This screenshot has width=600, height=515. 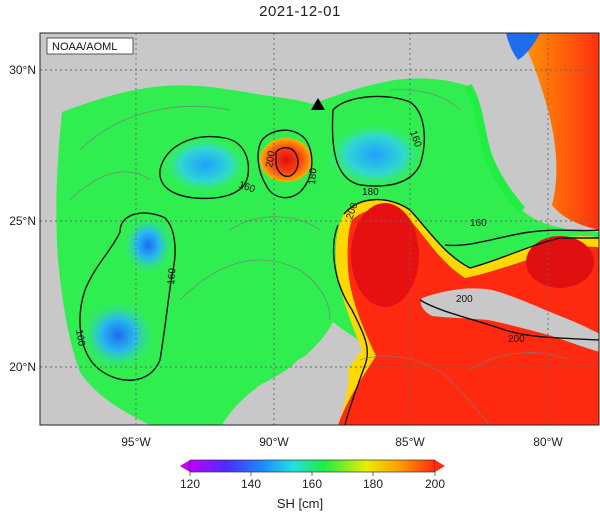 What do you see at coordinates (312, 466) in the screenshot?
I see `colorbar-bar` at bounding box center [312, 466].